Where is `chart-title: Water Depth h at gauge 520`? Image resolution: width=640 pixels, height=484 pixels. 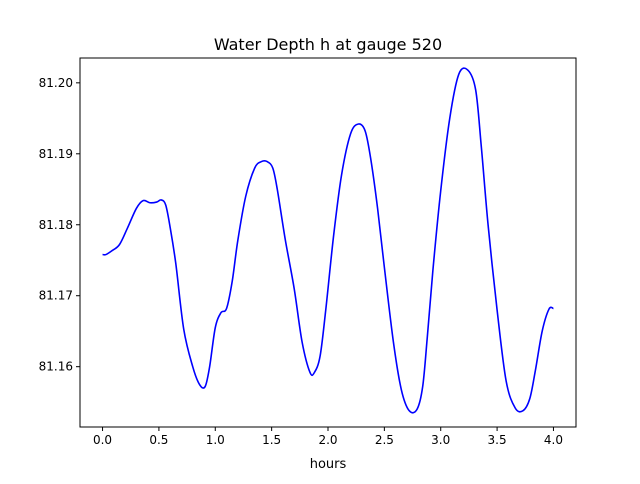
chart-title: Water Depth h at gauge 520 is located at coordinates (328, 44).